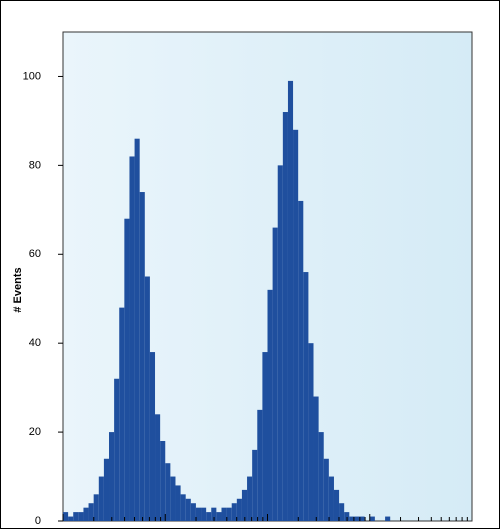  I want to click on y-tick-label: 100, so click(32, 76).